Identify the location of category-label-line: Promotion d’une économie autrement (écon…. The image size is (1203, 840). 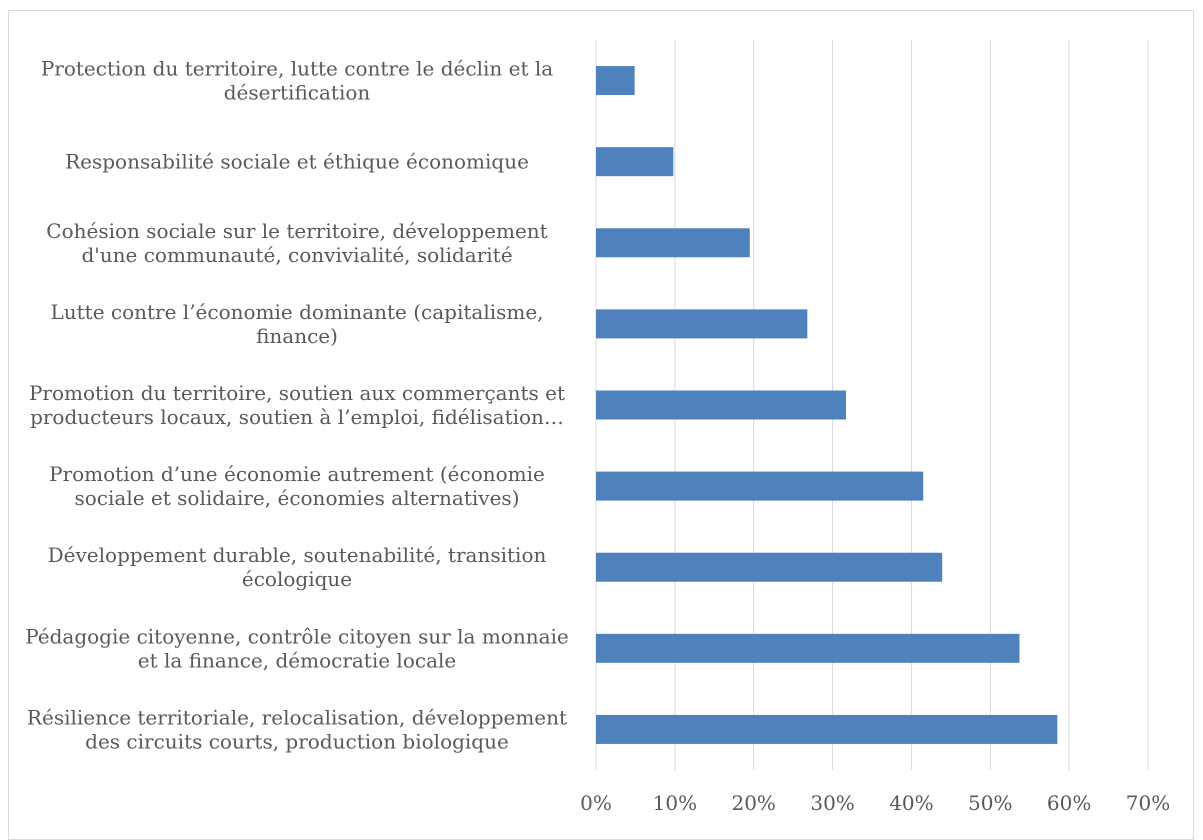
(297, 474).